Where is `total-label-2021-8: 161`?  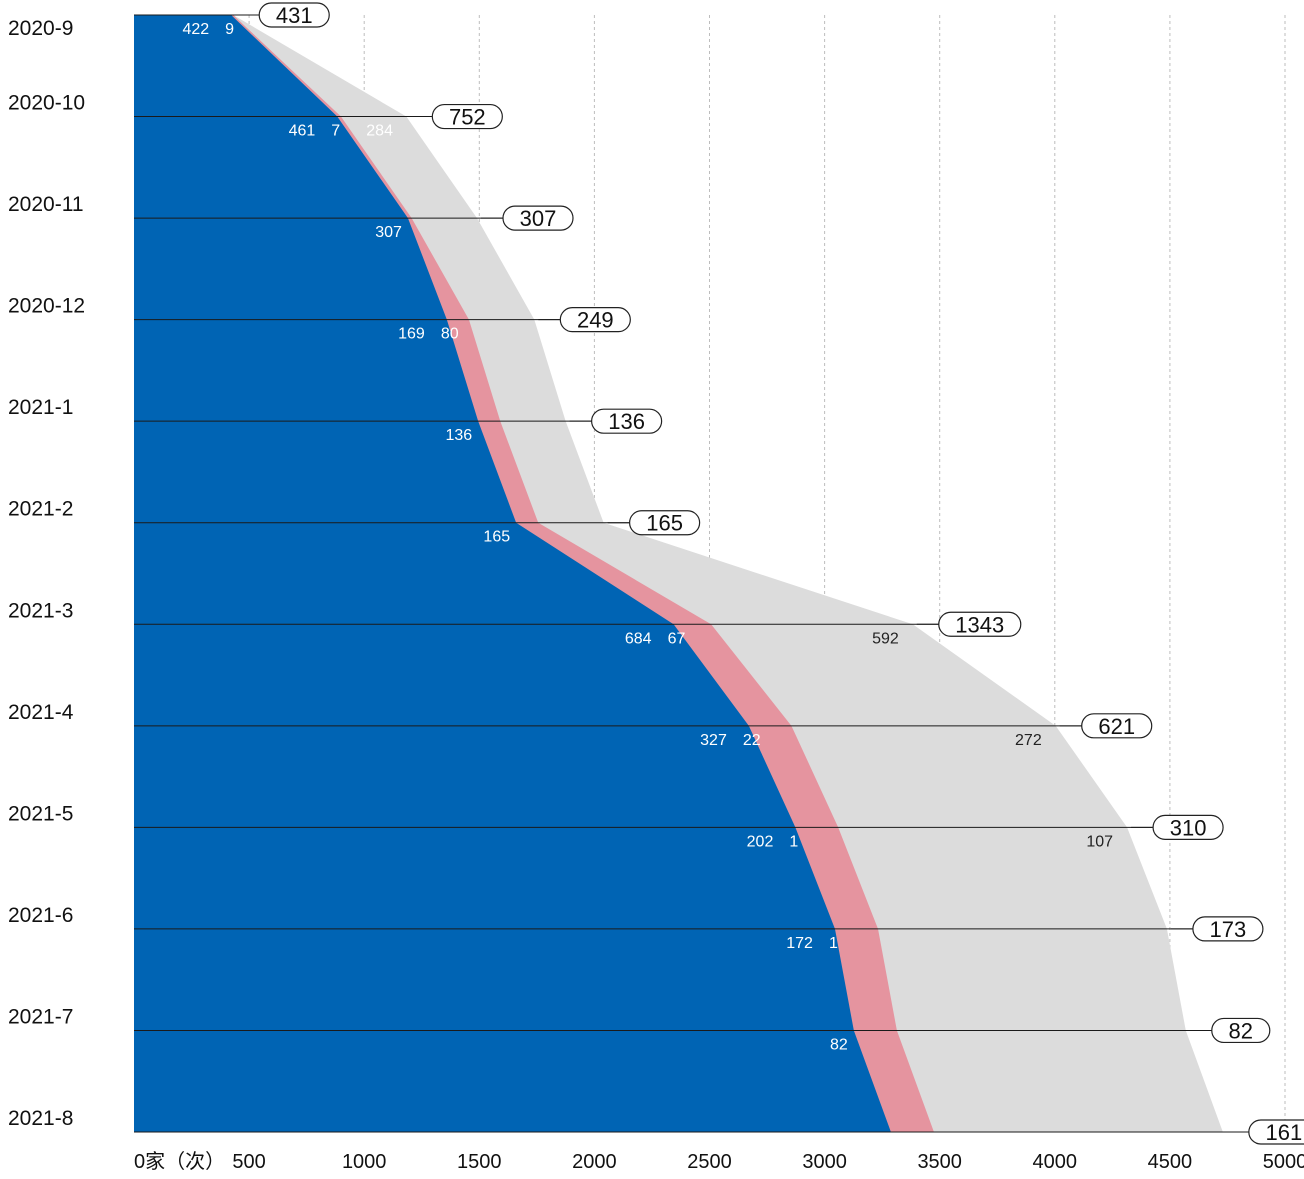 total-label-2021-8: 161 is located at coordinates (1283, 1132).